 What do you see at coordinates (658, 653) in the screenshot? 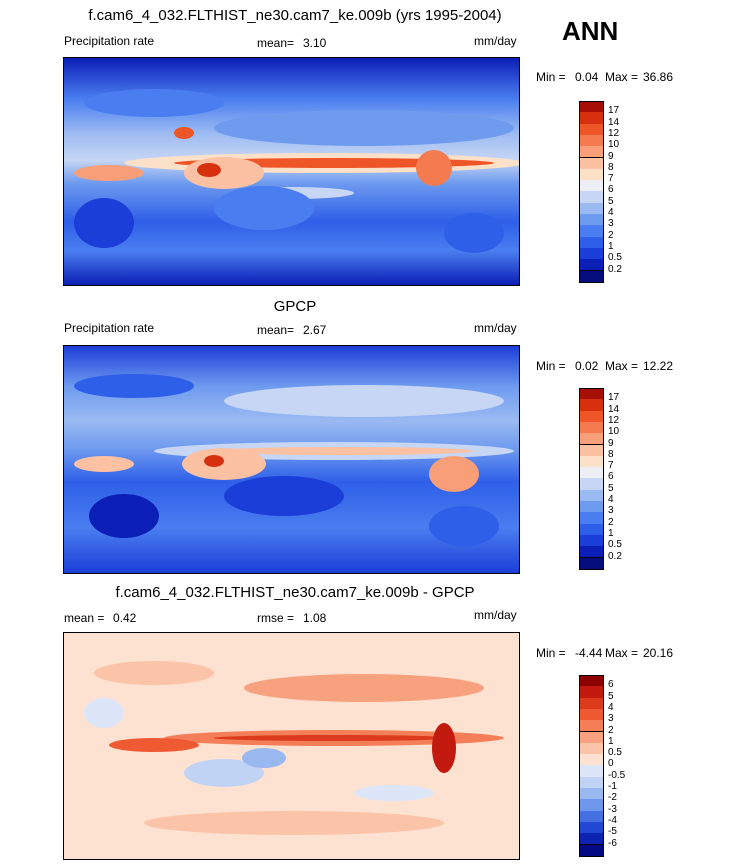
I see `panel3-max-value: 20.16` at bounding box center [658, 653].